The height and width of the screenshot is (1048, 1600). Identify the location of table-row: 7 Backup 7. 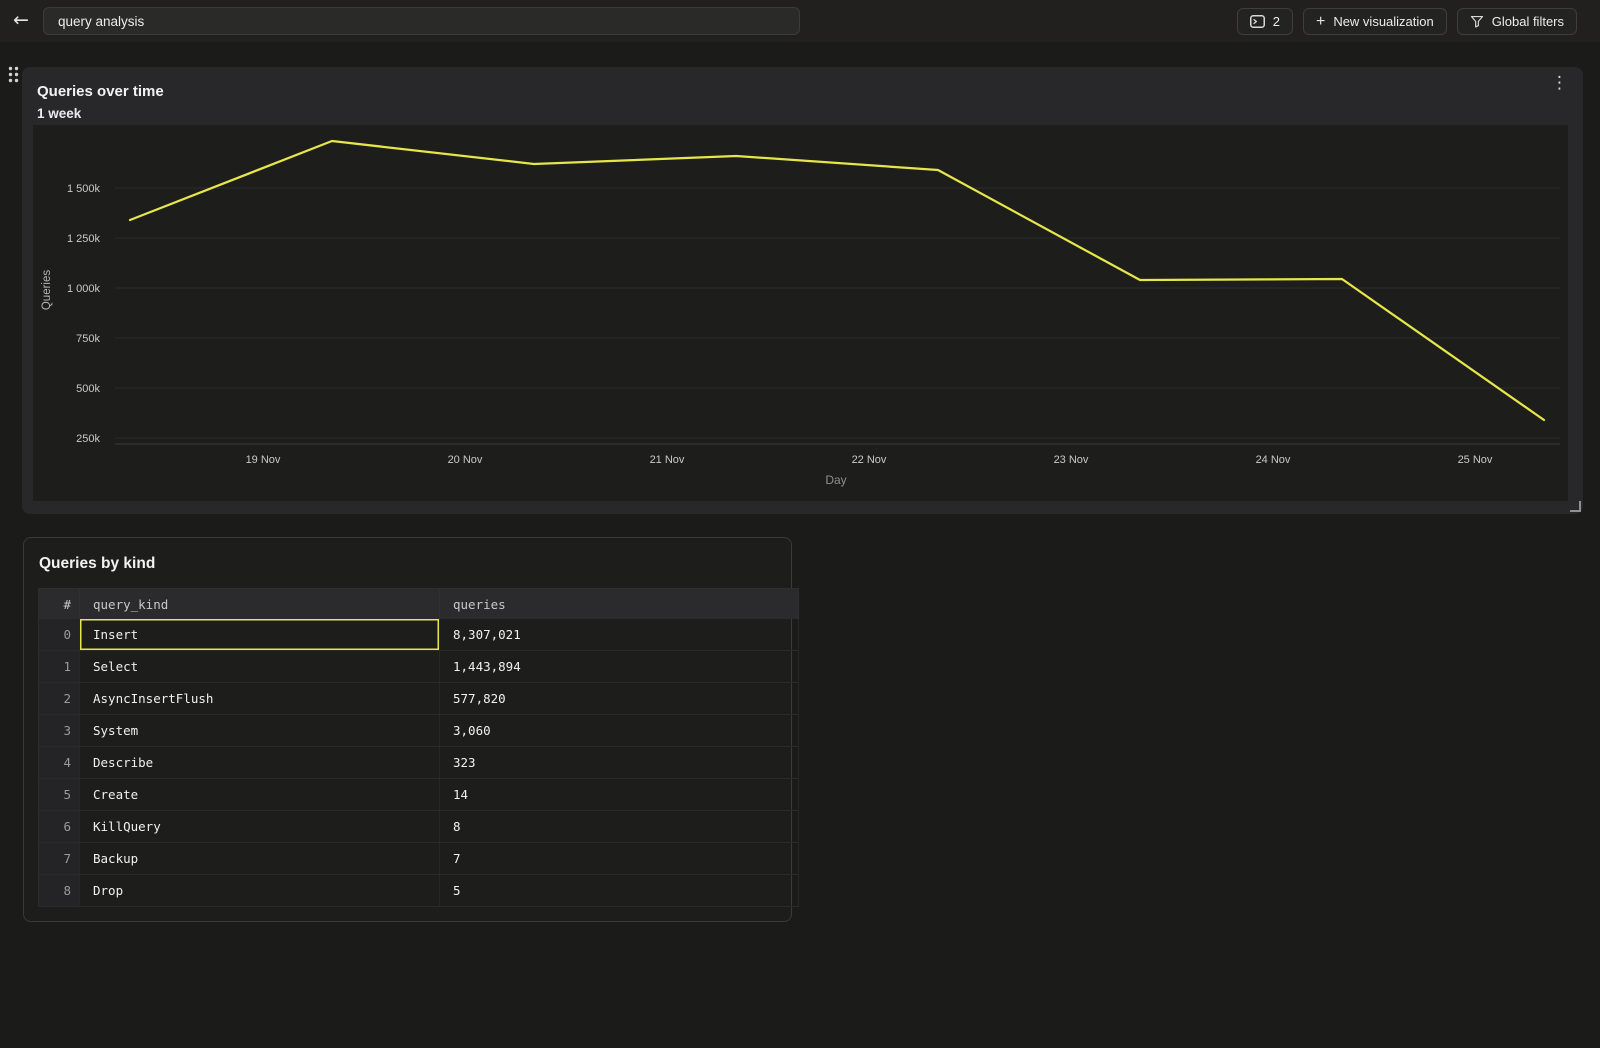
(418, 858).